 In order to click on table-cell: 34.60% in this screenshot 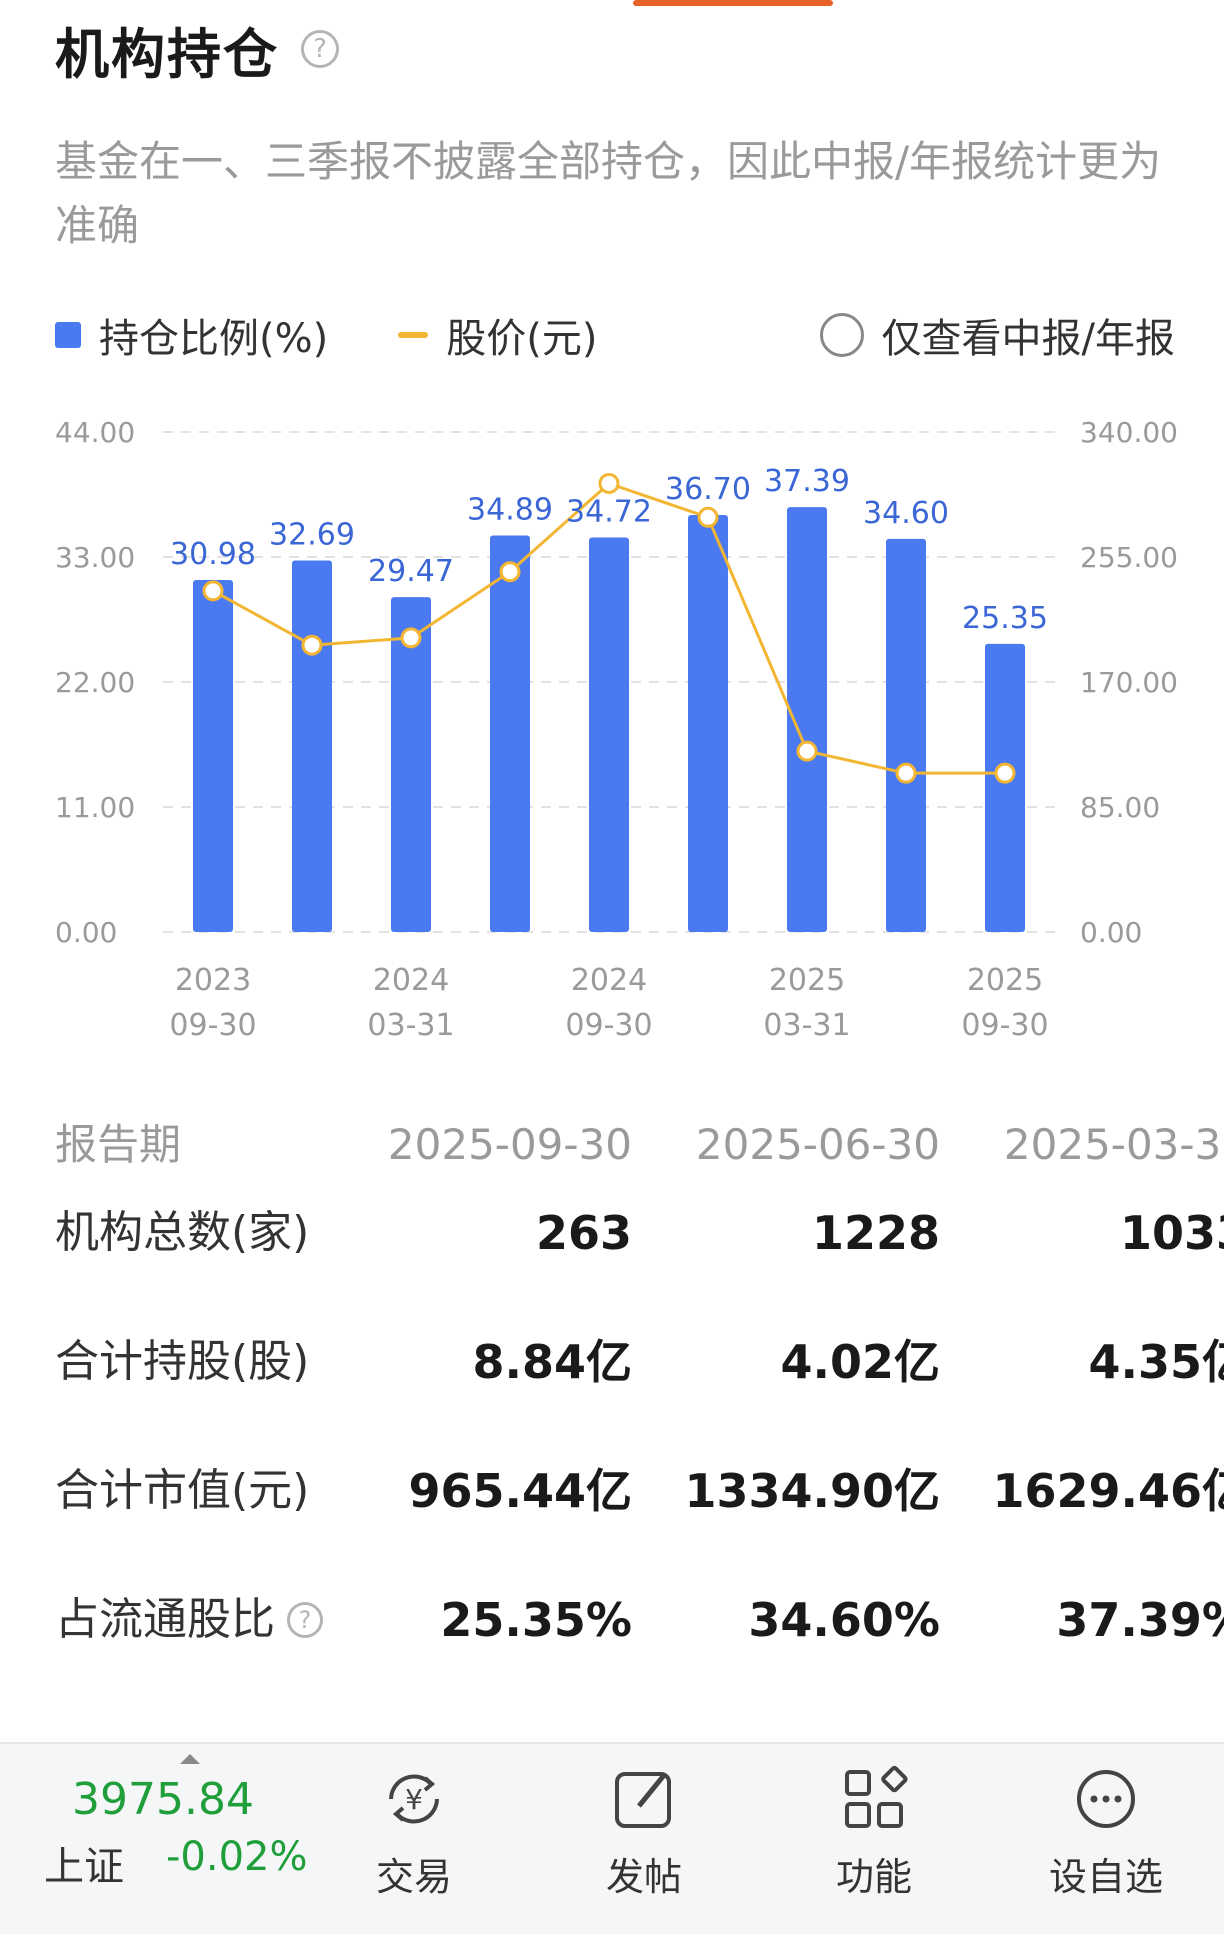, I will do `click(844, 1620)`.